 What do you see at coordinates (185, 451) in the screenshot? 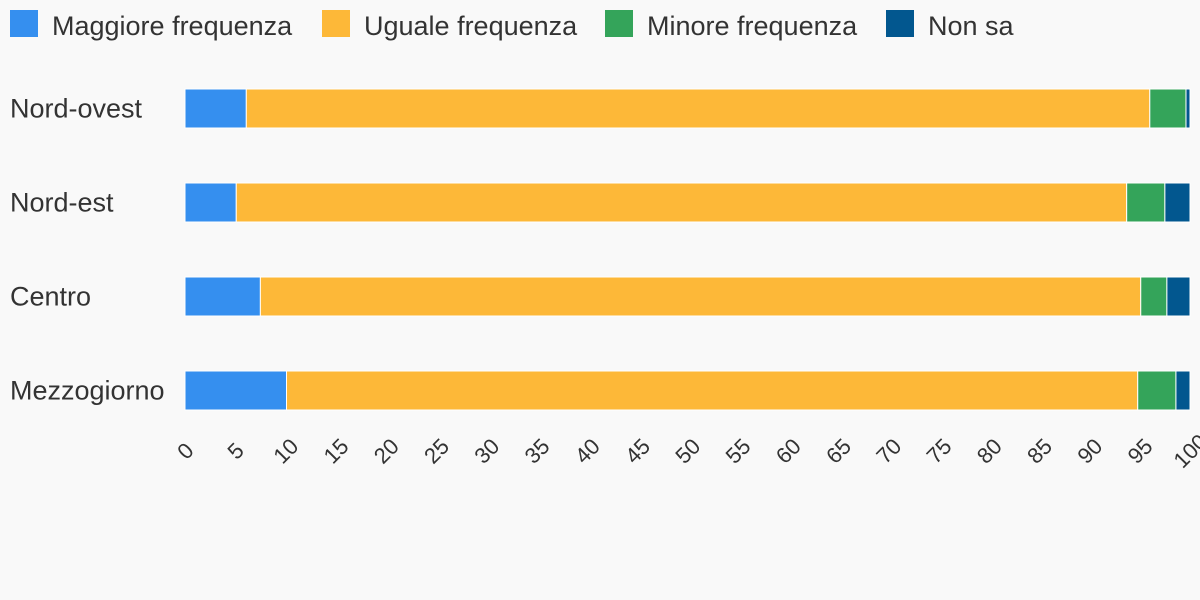
I see `x-tick-label: 0` at bounding box center [185, 451].